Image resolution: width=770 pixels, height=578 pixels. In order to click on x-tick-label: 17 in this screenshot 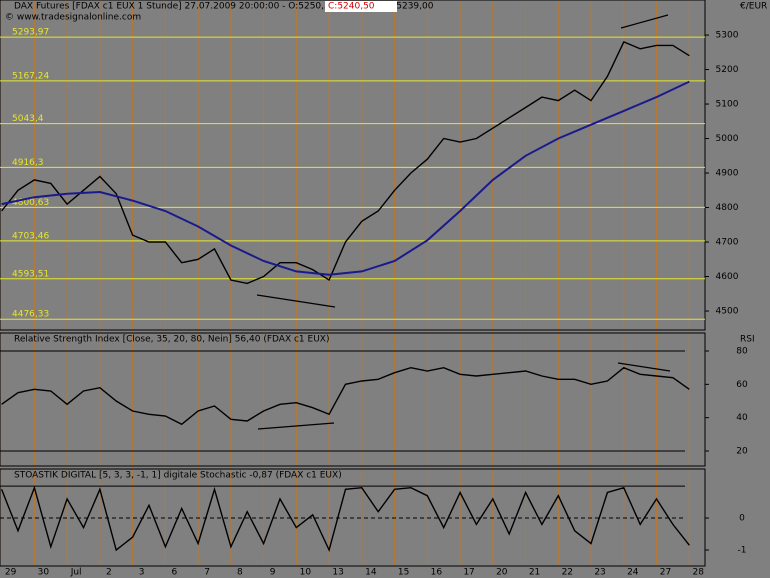, I will do `click(468, 573)`.